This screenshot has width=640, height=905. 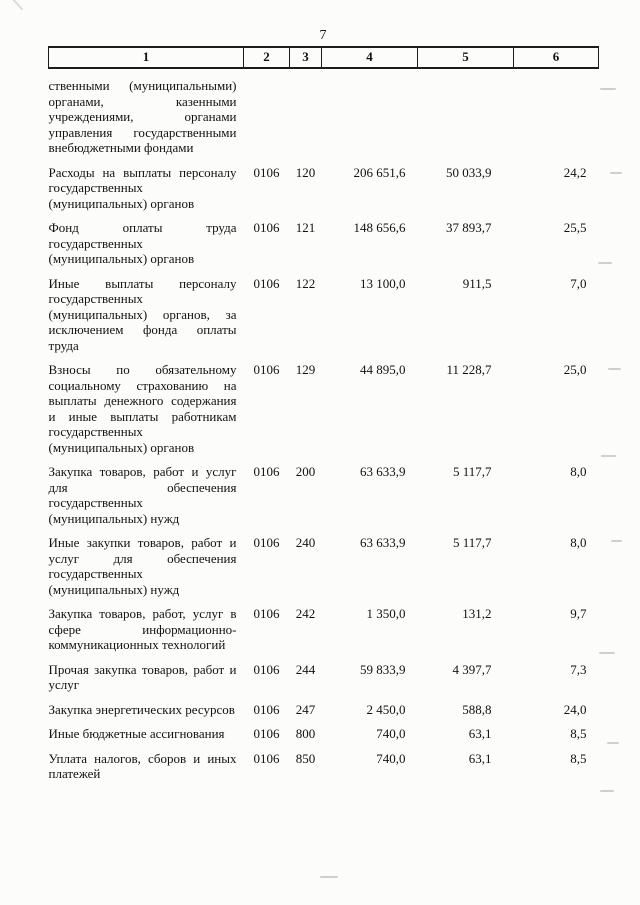 I want to click on column-header-2: 2, so click(x=266, y=57).